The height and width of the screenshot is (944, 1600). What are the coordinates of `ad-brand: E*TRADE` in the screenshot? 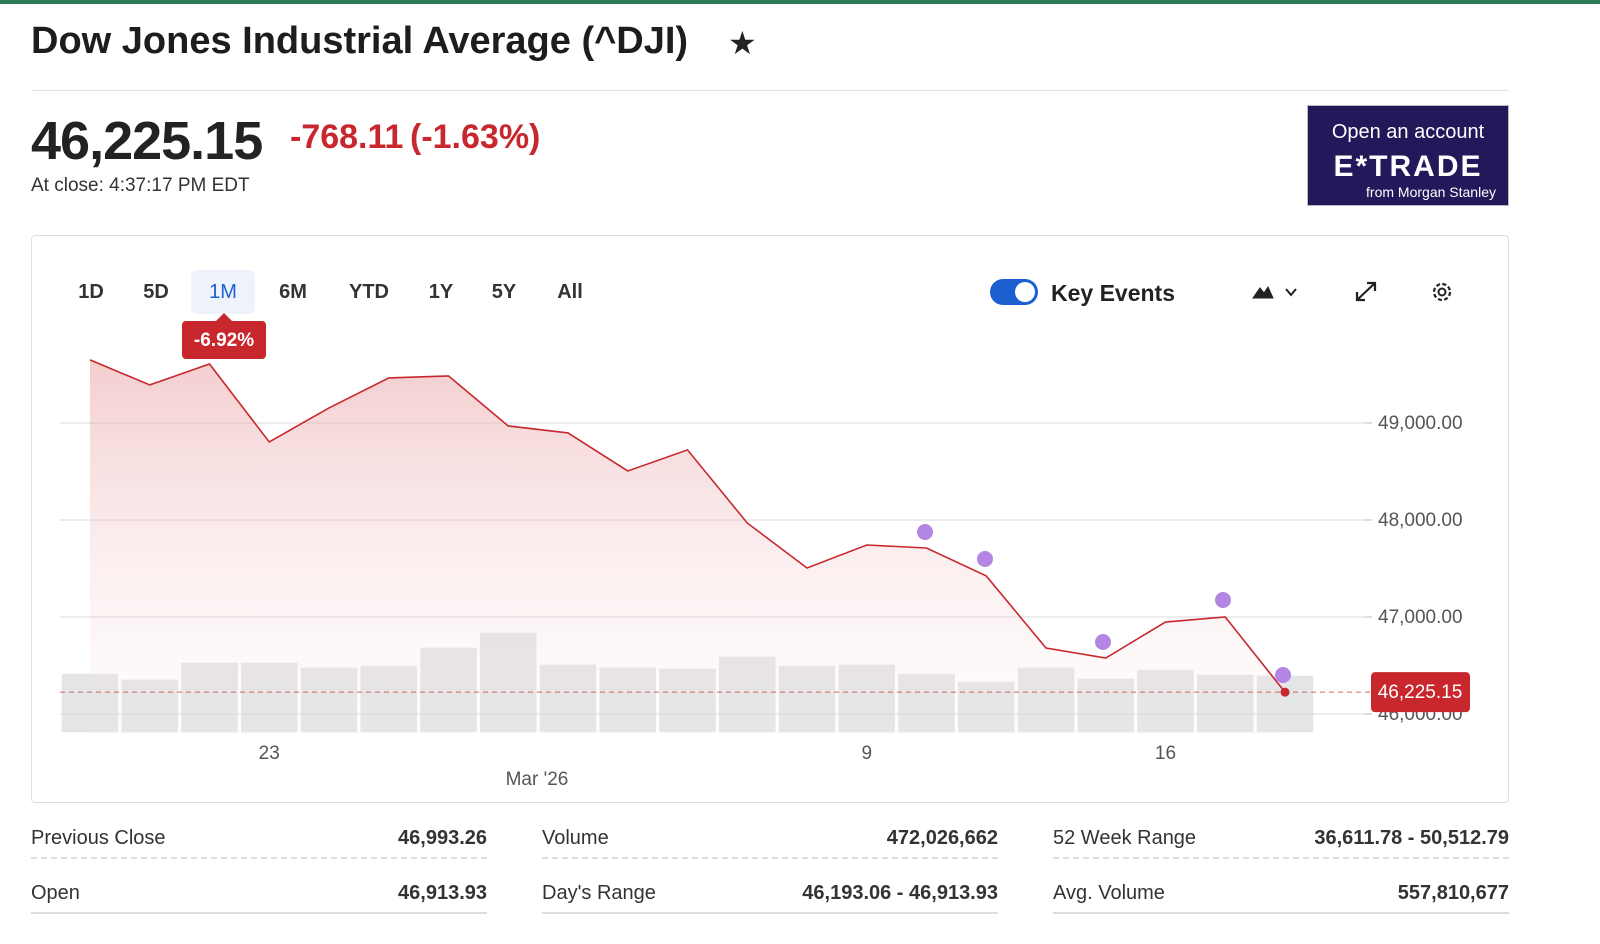 It's located at (1408, 166).